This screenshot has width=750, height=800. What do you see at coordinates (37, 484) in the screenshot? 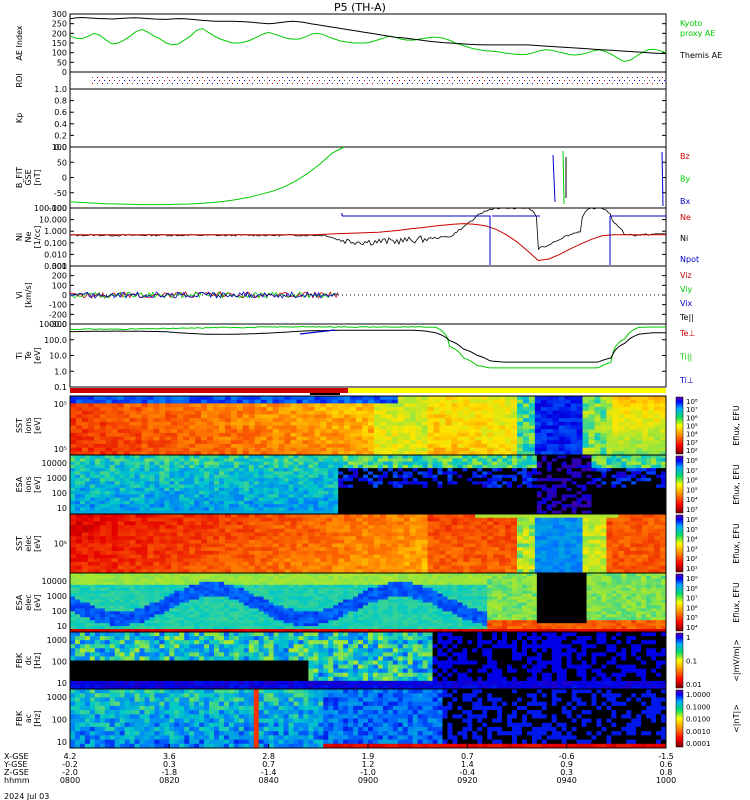
I see `esa_ion-ylabel: [eV]` at bounding box center [37, 484].